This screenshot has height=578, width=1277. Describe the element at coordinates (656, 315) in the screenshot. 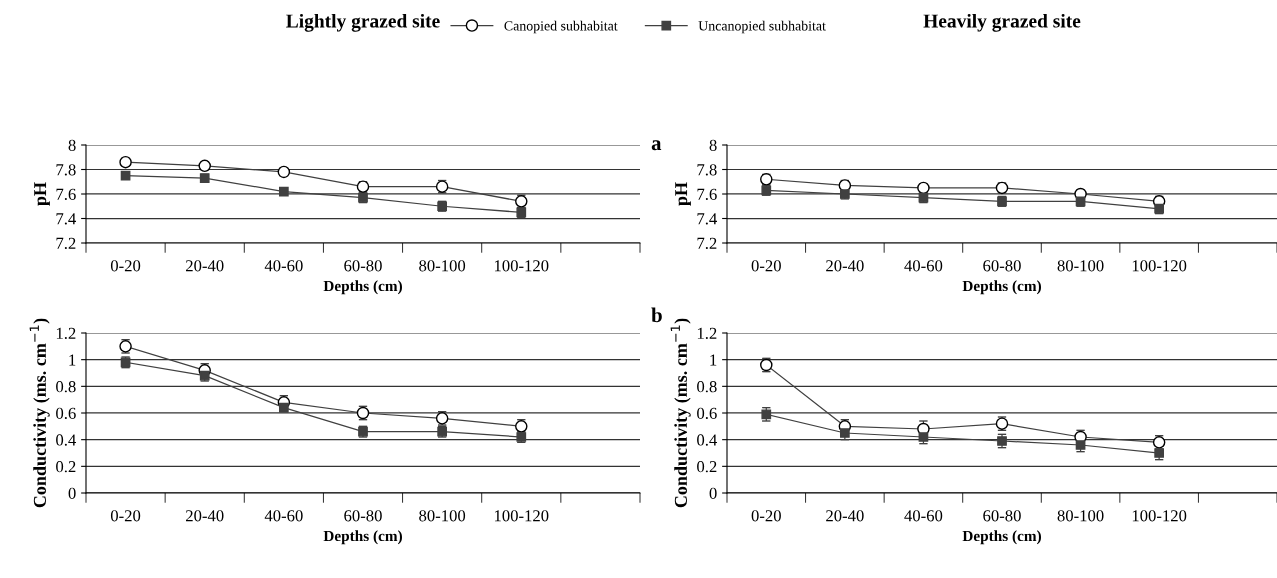

I see `text: b` at that location.